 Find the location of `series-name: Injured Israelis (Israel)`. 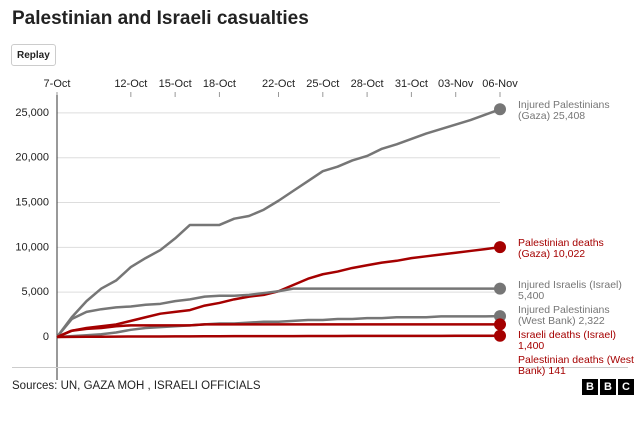

series-name: Injured Israelis (Israel) is located at coordinates (570, 285).